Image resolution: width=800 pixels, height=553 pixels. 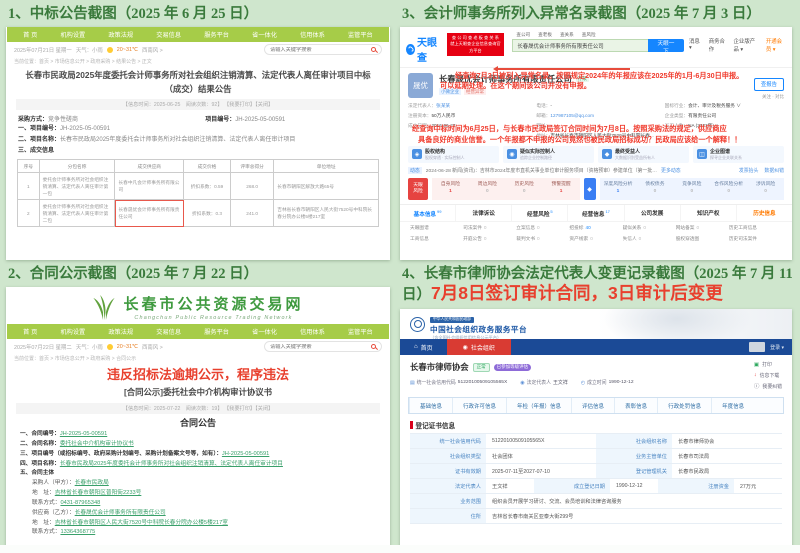 I want to click on contract-line-value: 吉林省长春市朝阳区普阳街2233号, so click(x=98, y=493).